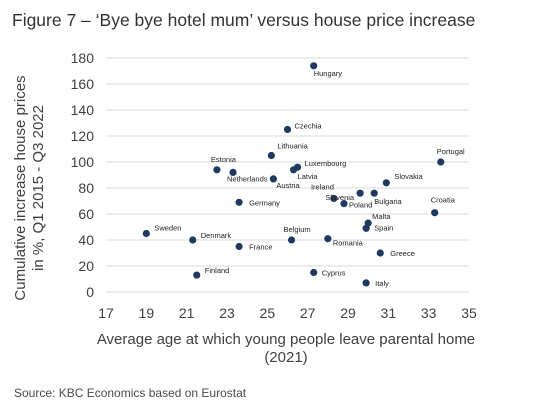 The height and width of the screenshot is (417, 542). Describe the element at coordinates (334, 198) in the screenshot. I see `data-point-ireland` at that location.